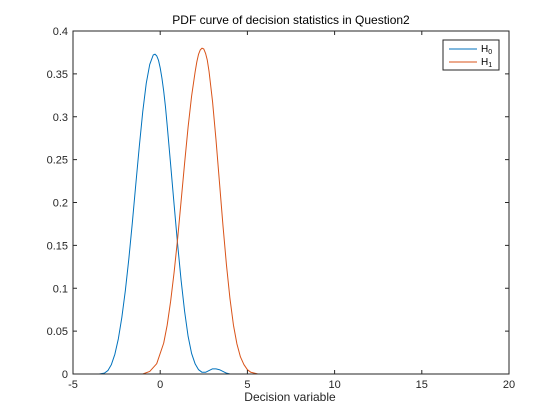 The image size is (560, 420). I want to click on legend-label-h0: H0, so click(486, 50).